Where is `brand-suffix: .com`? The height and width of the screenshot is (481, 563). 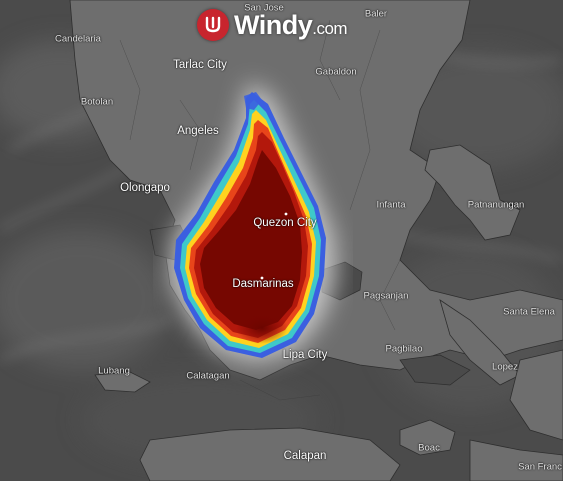
brand-suffix: .com is located at coordinates (330, 28).